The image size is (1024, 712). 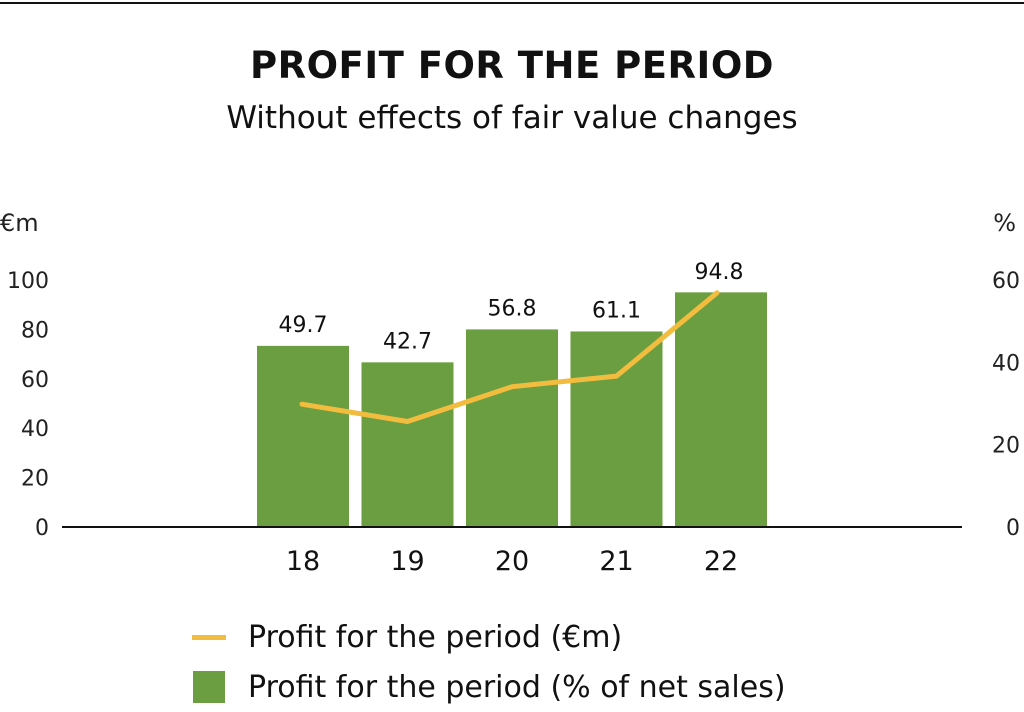 I want to click on chart-subtitle: Without effects of fair value changes, so click(x=512, y=118).